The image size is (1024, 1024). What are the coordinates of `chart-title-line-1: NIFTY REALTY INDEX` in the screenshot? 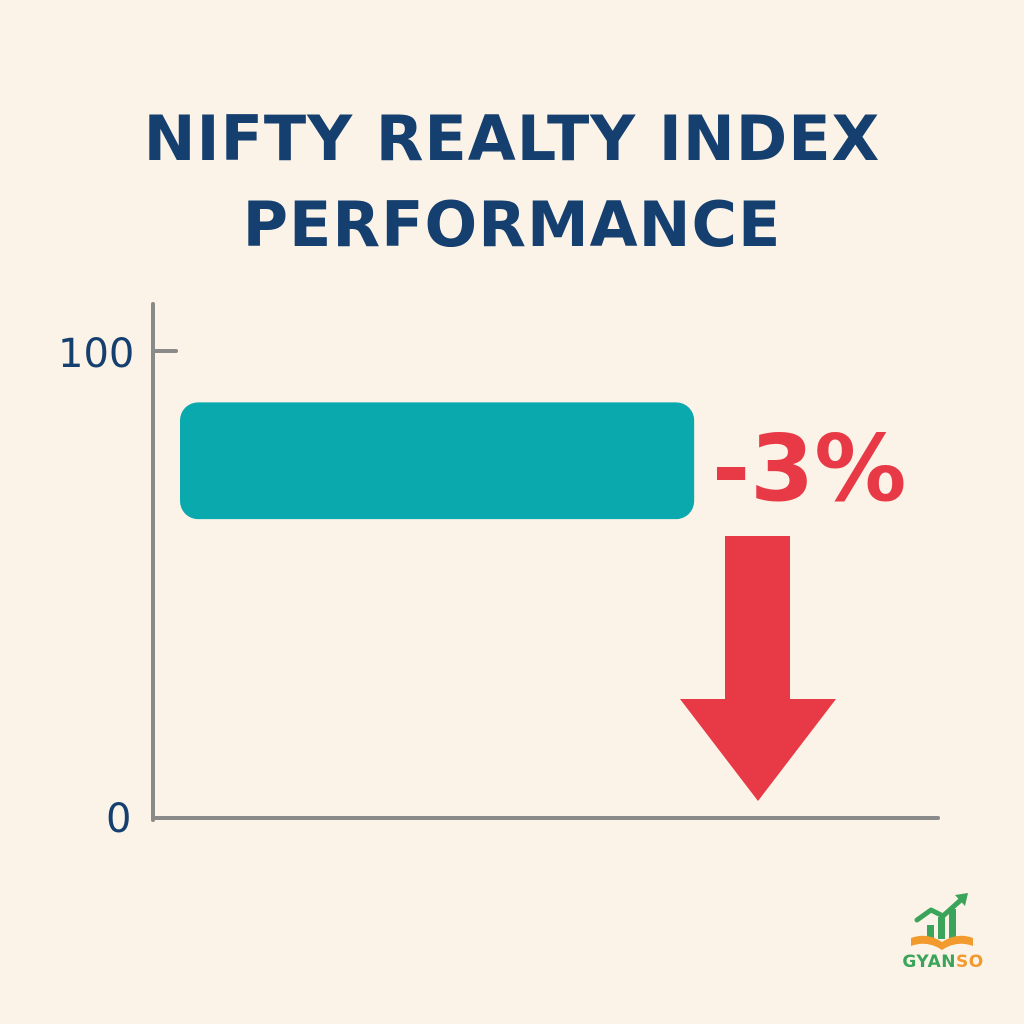 It's located at (512, 138).